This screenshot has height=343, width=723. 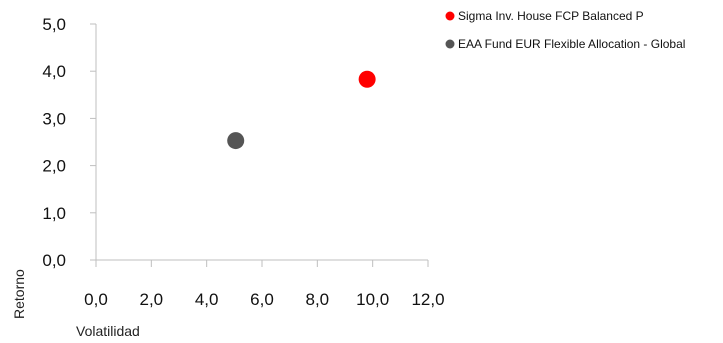 I want to click on x-ticks: 0,0 2,0 4,0 6,0 8,0 10,0 12,0, so click(x=264, y=284).